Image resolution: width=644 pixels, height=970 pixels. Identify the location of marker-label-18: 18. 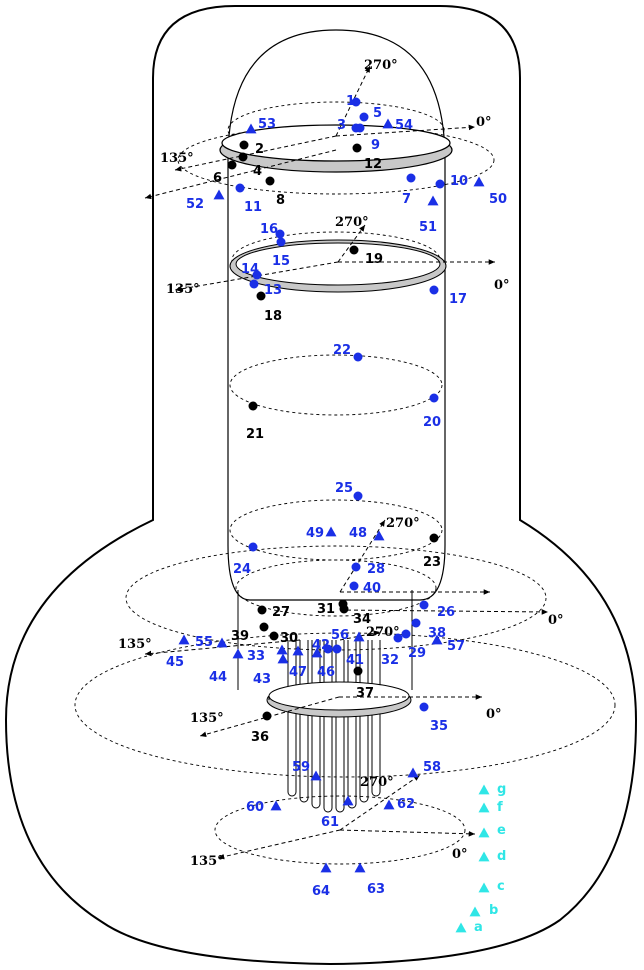
(273, 316).